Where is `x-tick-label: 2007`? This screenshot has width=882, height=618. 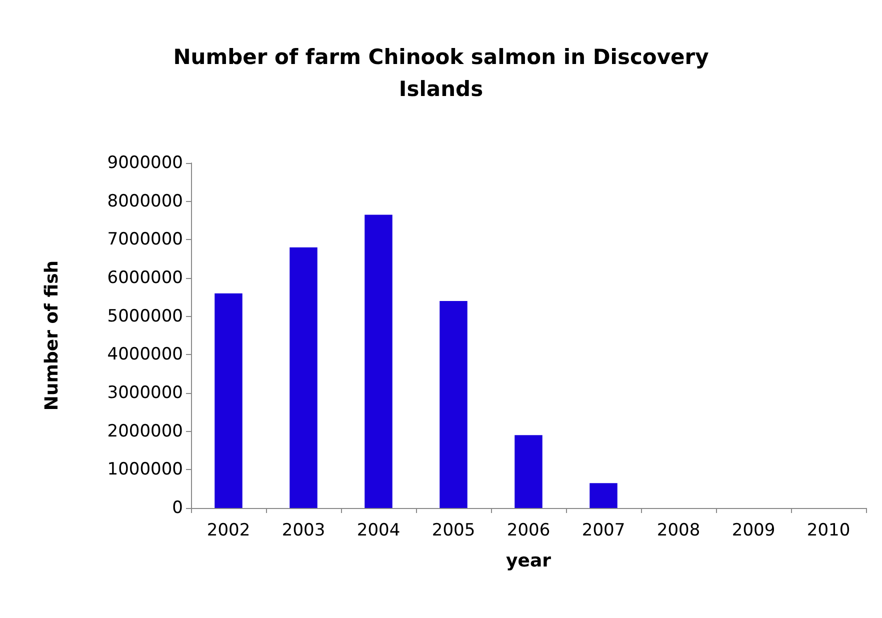 x-tick-label: 2007 is located at coordinates (604, 530).